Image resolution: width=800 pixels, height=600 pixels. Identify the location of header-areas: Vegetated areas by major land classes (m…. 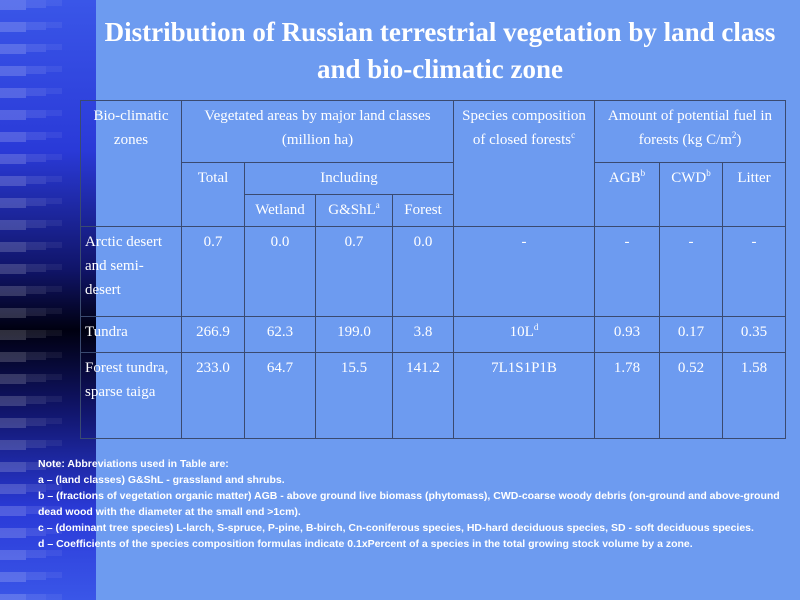
(317, 131).